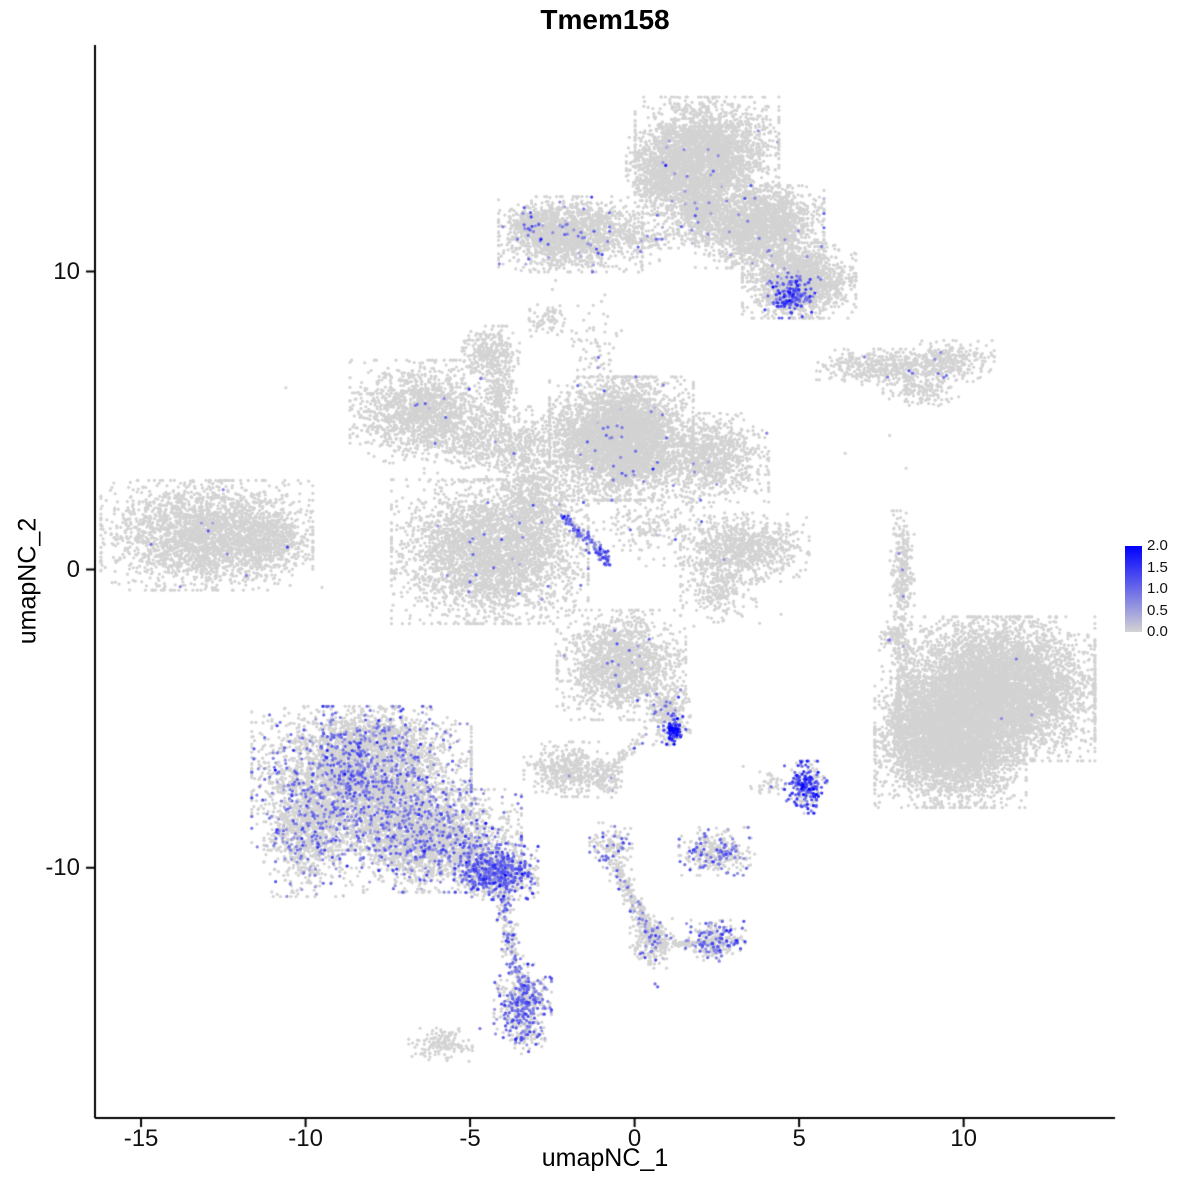 The image size is (1200, 1200). Describe the element at coordinates (1157, 545) in the screenshot. I see `legend-value-label: 2.0` at that location.